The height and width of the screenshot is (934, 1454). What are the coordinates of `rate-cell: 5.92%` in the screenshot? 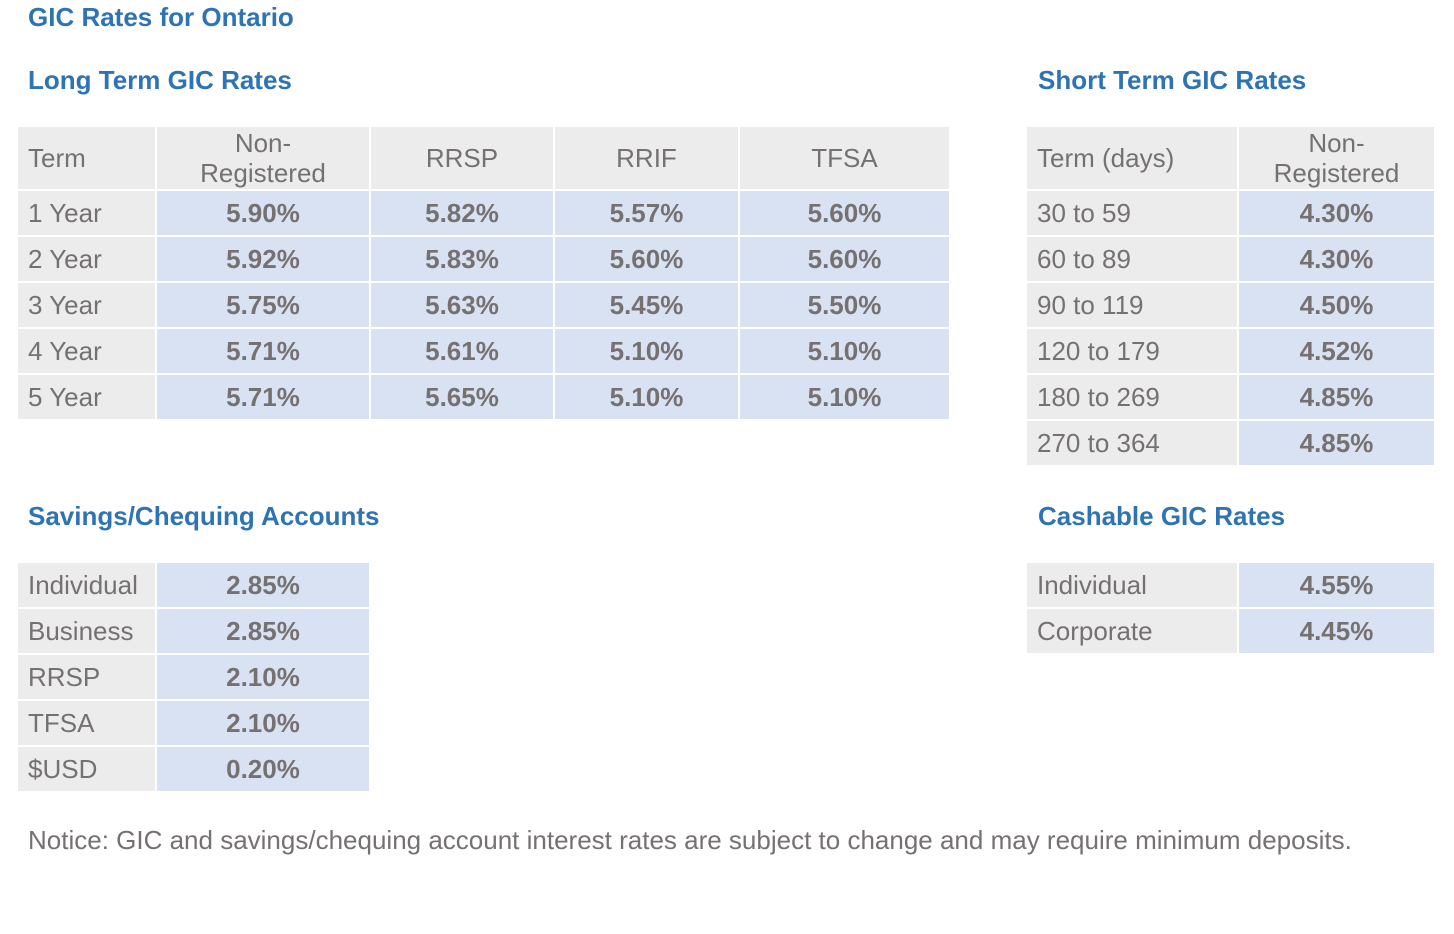 It's located at (263, 259).